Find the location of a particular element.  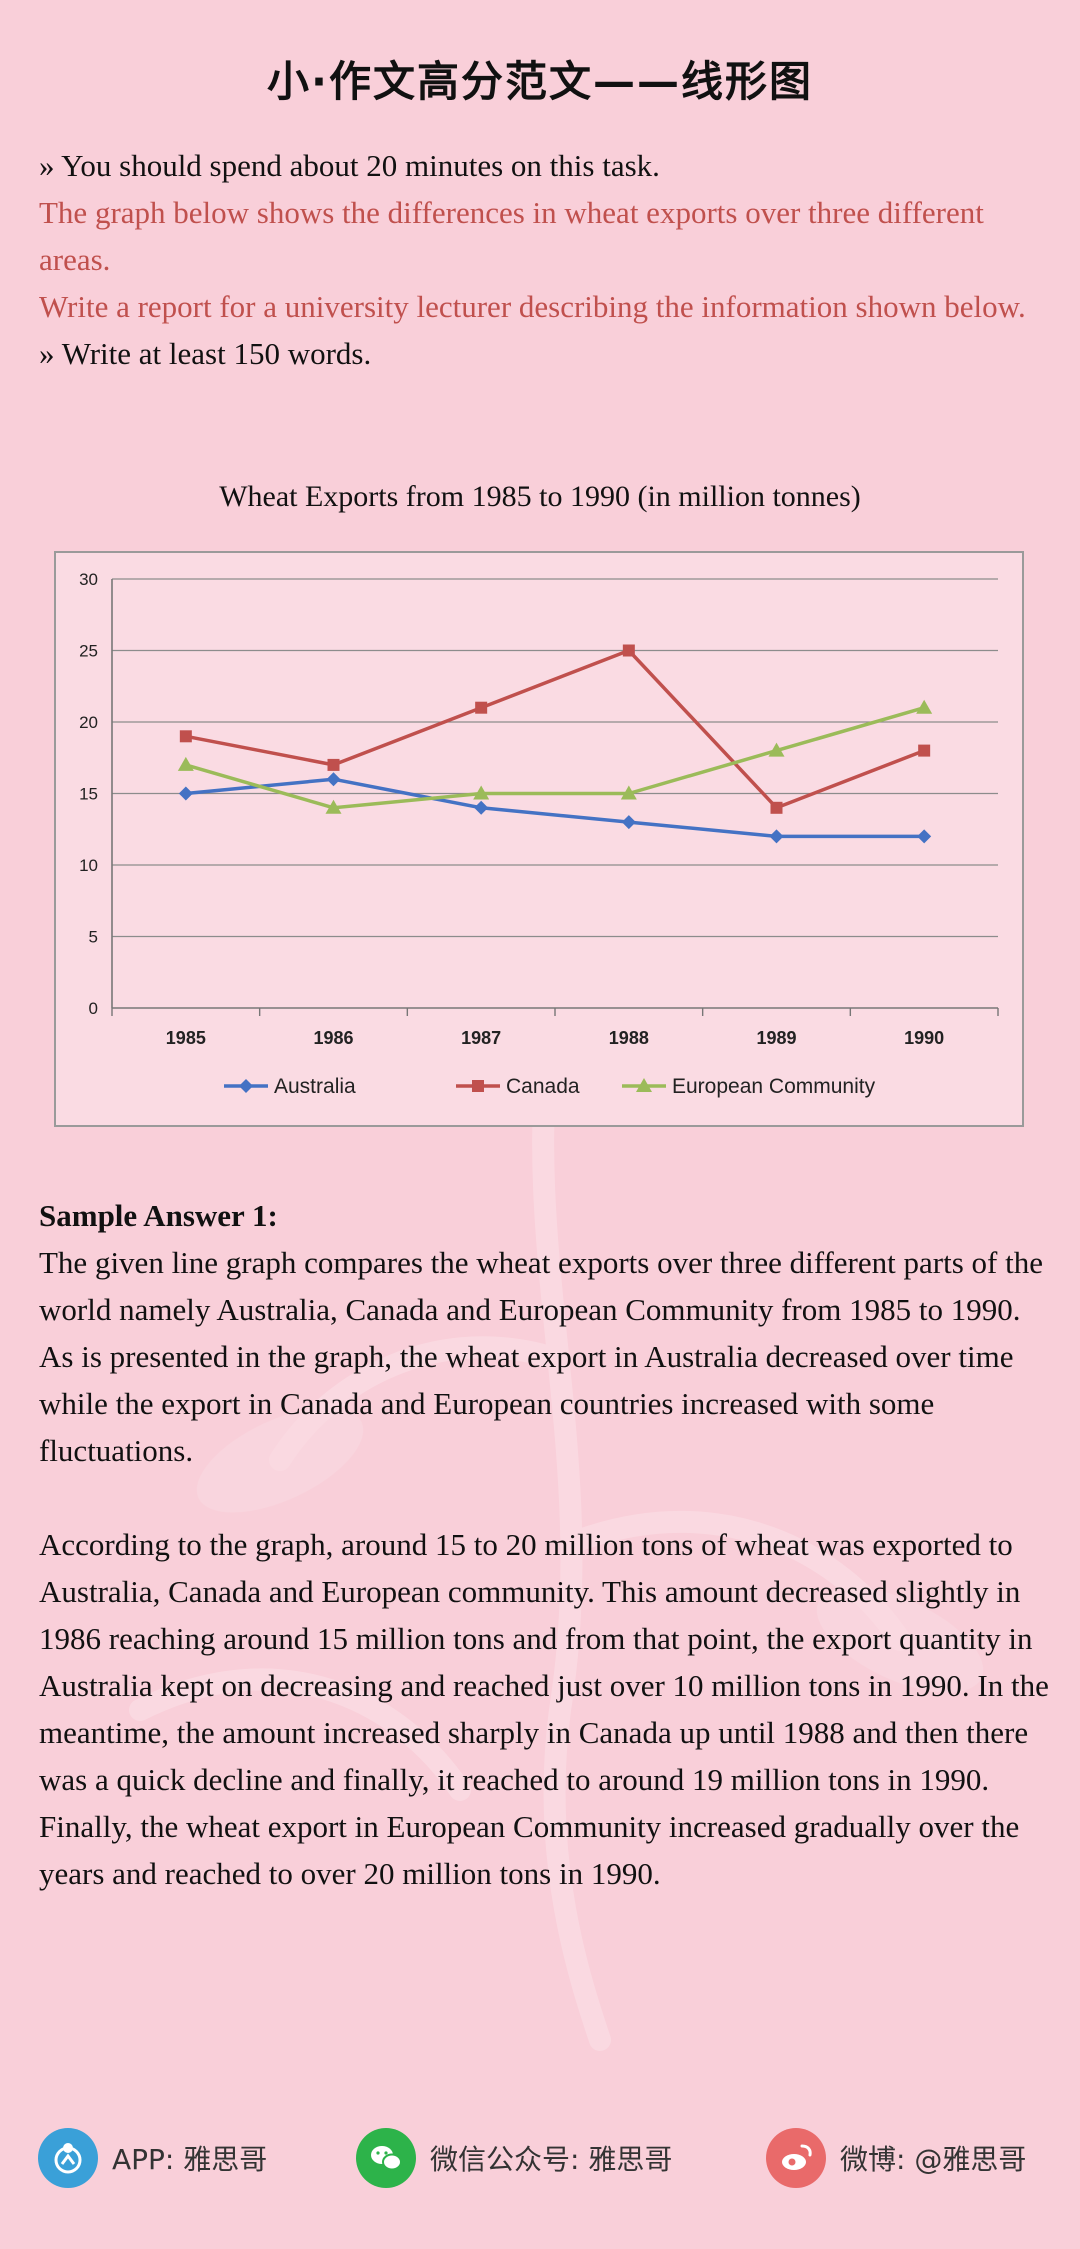

x-tick-label: 1989 is located at coordinates (776, 1038).